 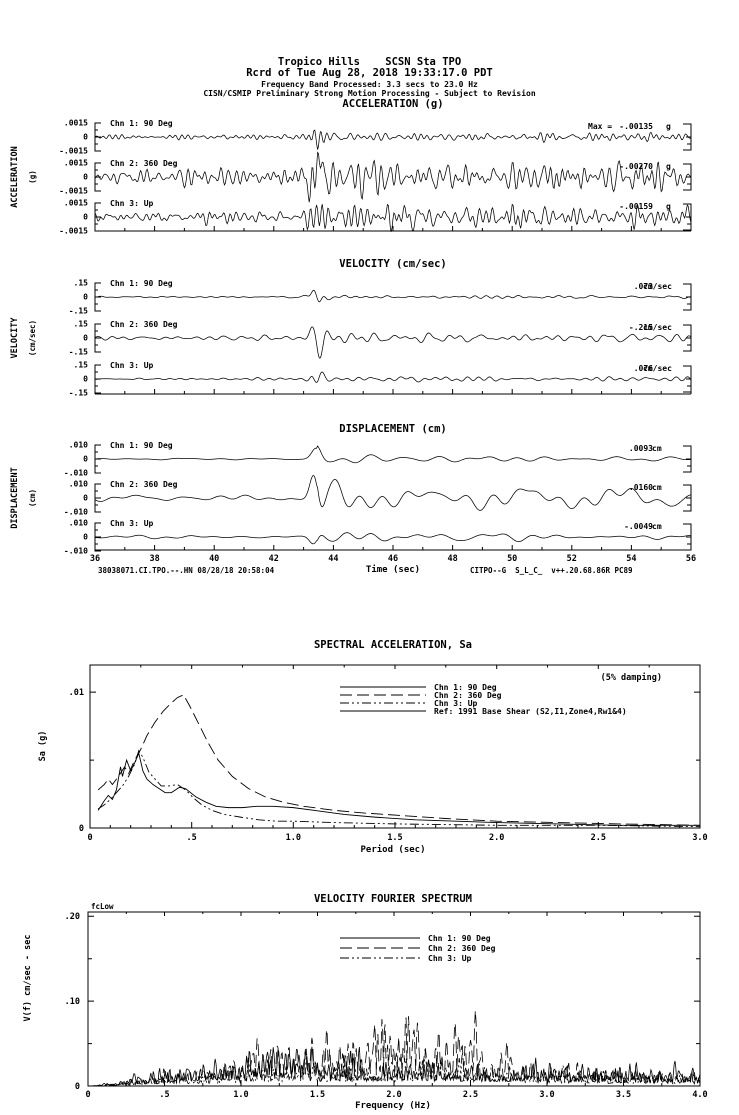 I want to click on period-axis-label: Period (sec), so click(x=392, y=849).